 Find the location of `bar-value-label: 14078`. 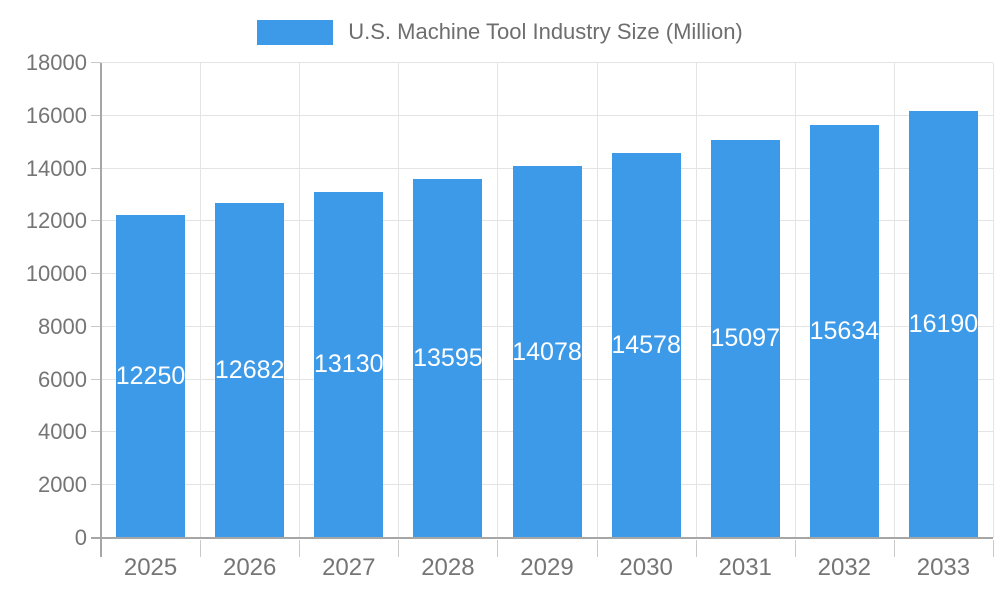

bar-value-label: 14078 is located at coordinates (547, 351).